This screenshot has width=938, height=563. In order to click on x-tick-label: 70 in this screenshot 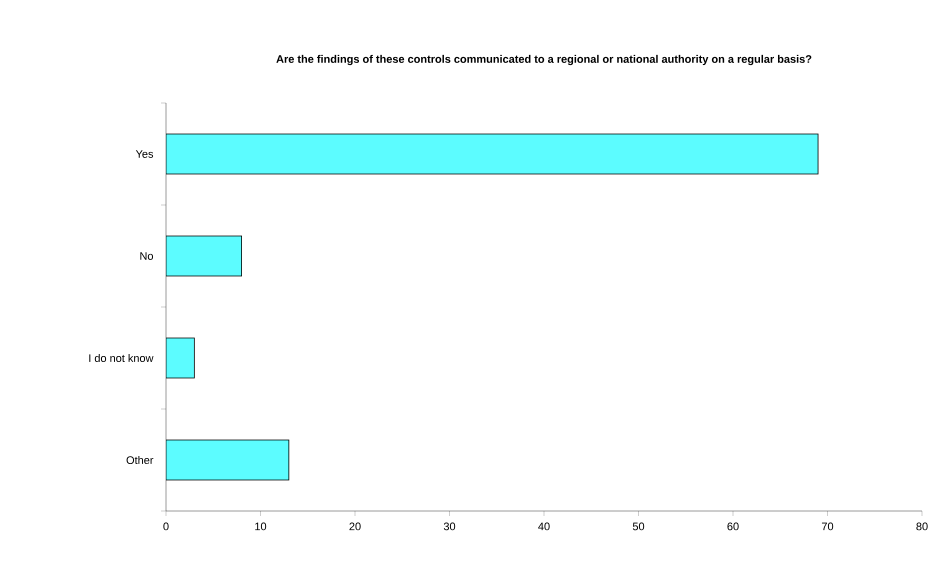, I will do `click(828, 526)`.